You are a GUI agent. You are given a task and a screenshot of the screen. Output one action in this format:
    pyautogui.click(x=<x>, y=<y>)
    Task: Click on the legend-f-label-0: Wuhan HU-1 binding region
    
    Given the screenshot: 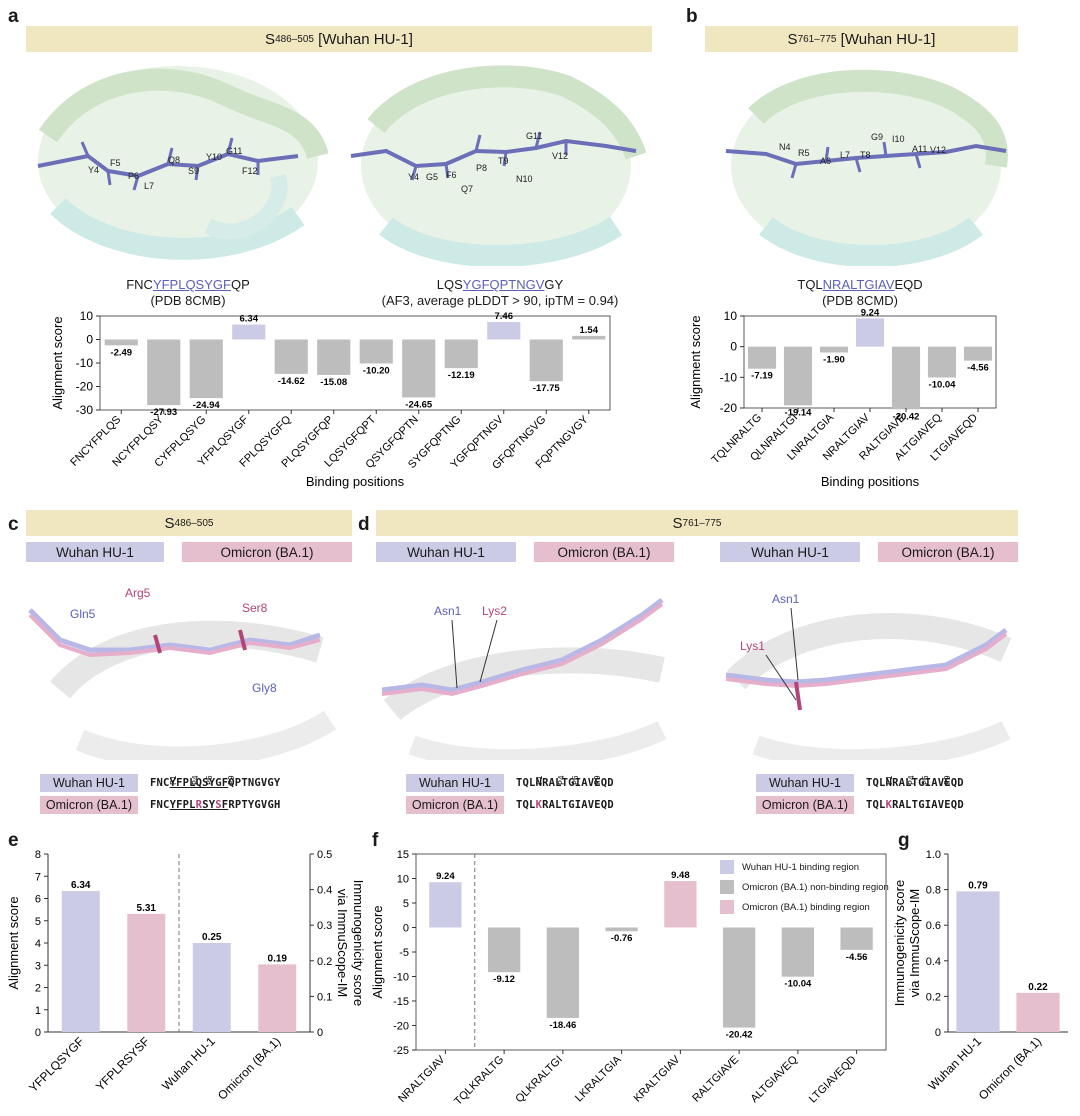 What is the action you would take?
    pyautogui.click(x=801, y=867)
    